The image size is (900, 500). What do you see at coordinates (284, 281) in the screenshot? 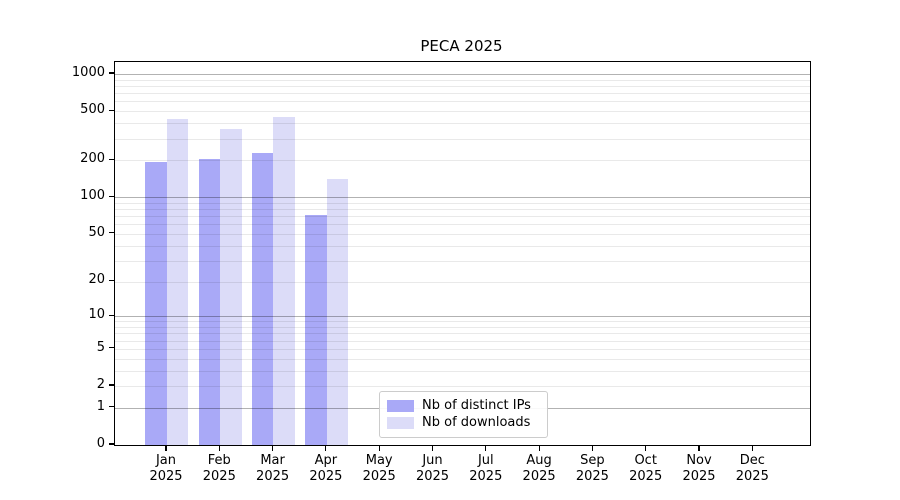
I see `bar-downloads-mar` at bounding box center [284, 281].